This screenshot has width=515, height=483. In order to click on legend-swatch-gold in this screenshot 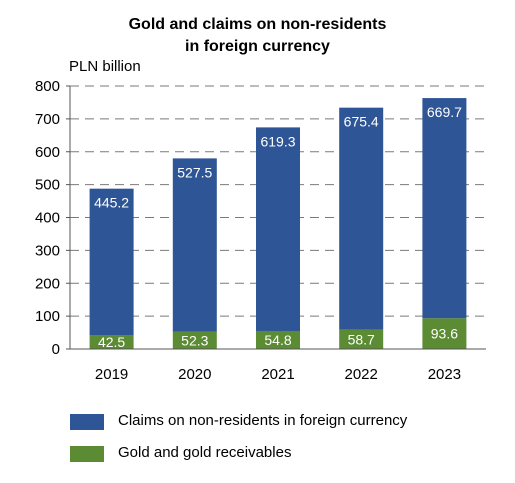, I will do `click(87, 454)`.